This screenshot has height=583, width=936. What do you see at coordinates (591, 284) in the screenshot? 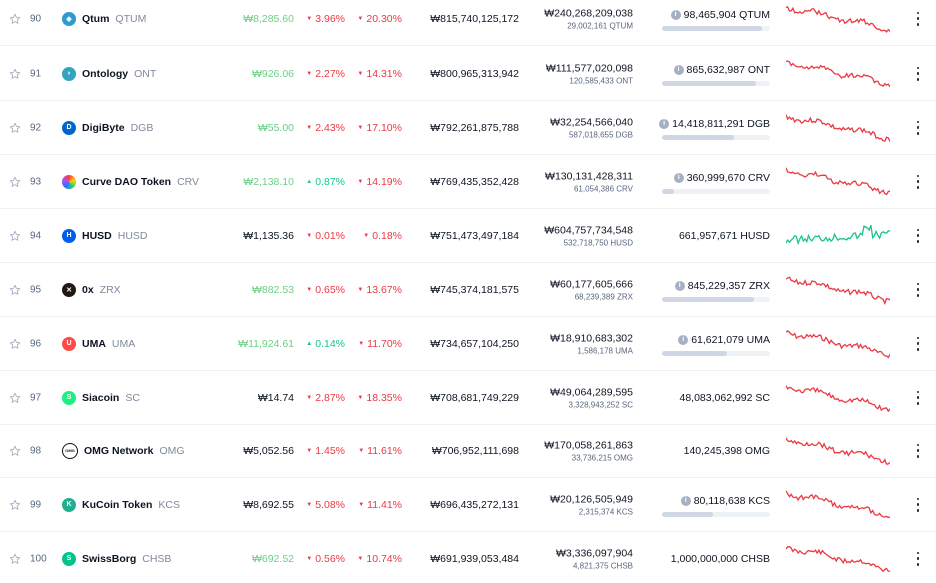
I see `volume-value: ₩60,177,605,666` at bounding box center [591, 284].